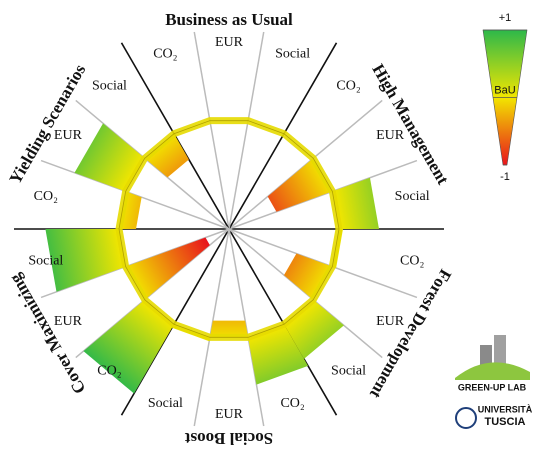 The image size is (550, 456). Describe the element at coordinates (229, 438) in the screenshot. I see `scenario-label: Social Boost` at that location.